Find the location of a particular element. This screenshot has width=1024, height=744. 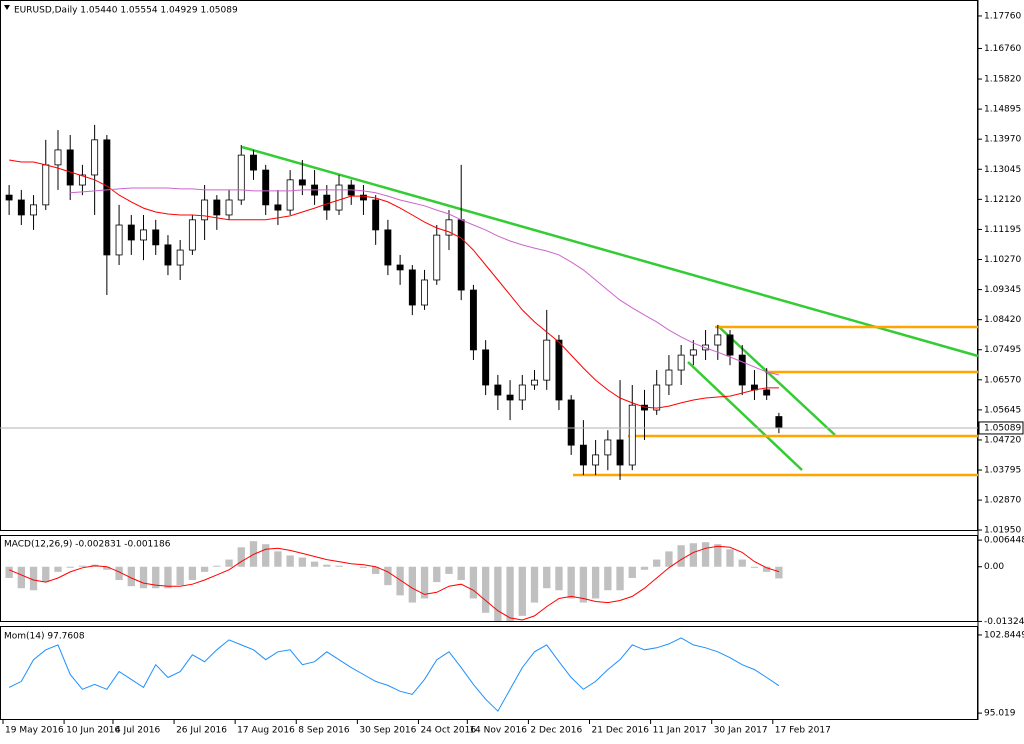

y-tick-label: 1.03795 is located at coordinates (1002, 471).